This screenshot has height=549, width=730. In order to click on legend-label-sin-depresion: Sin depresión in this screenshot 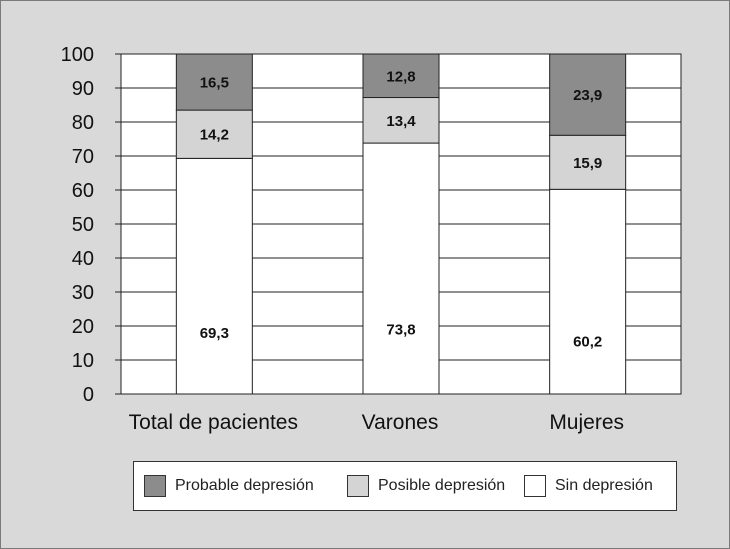, I will do `click(604, 485)`.